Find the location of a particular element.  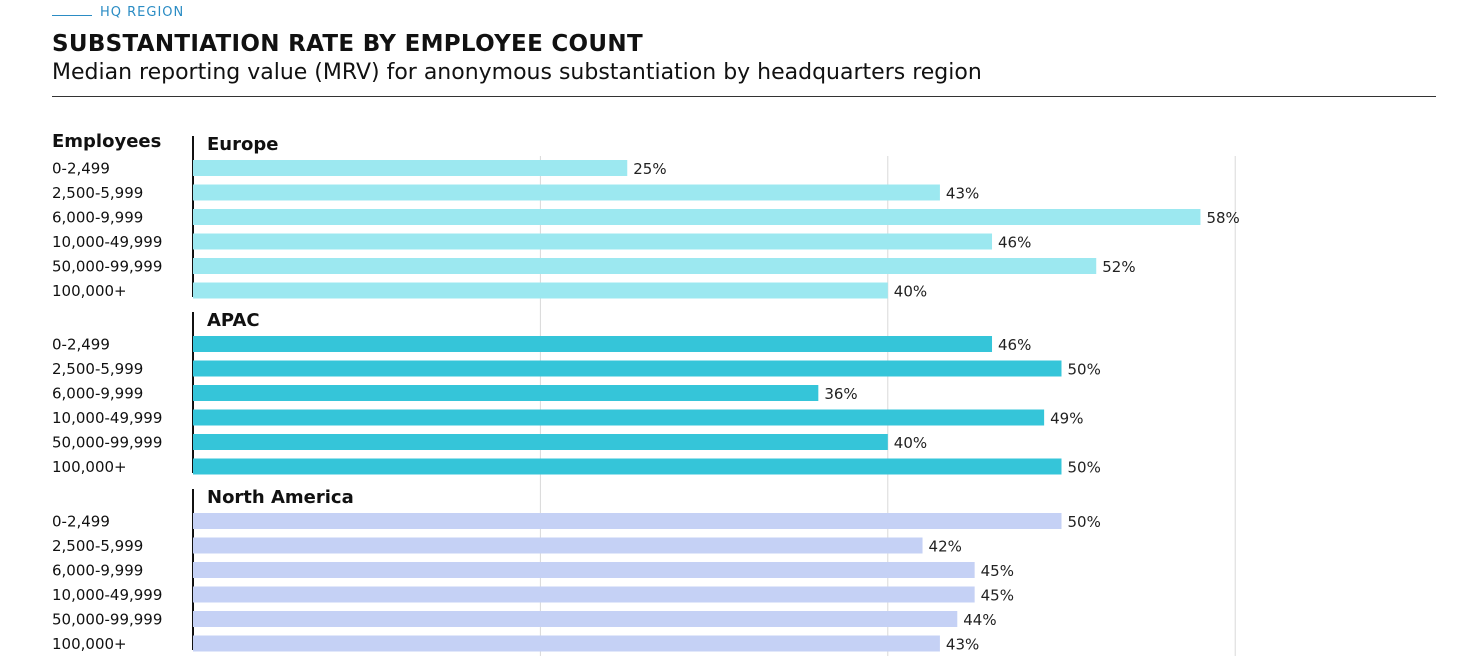

data-label: 42% is located at coordinates (945, 547).